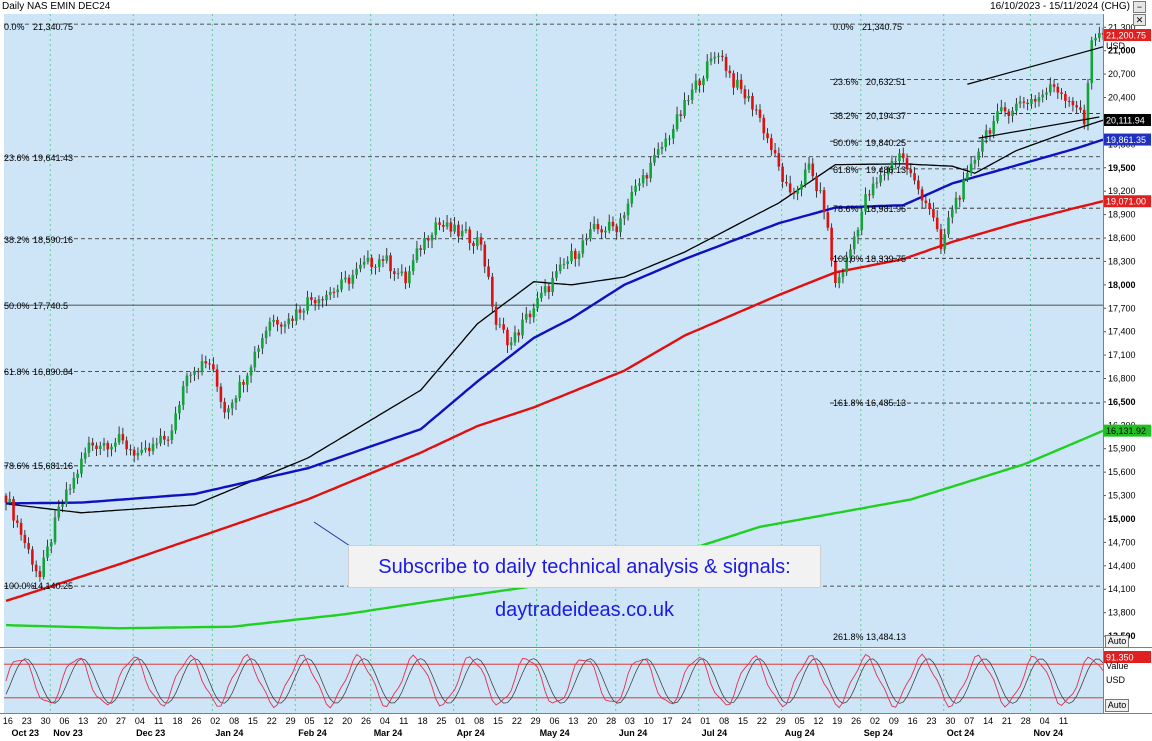  What do you see at coordinates (1122, 379) in the screenshot?
I see `y-tick-label: 16,800` at bounding box center [1122, 379].